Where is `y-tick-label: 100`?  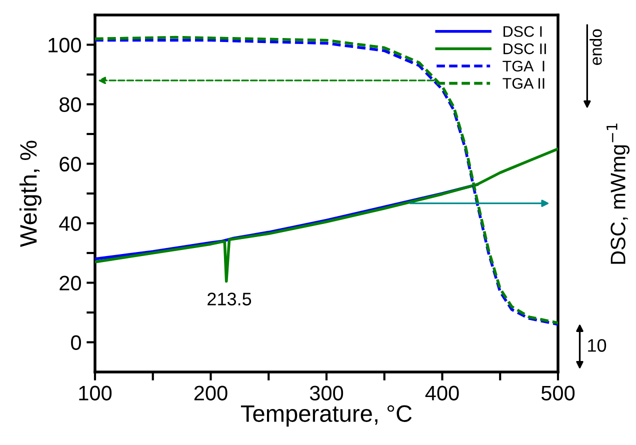
y-tick-label: 100 is located at coordinates (64, 45).